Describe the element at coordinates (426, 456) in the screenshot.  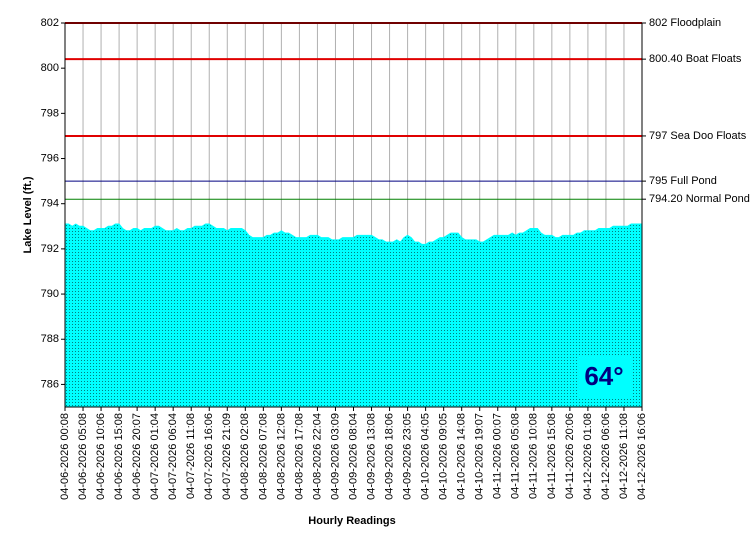
I see `x-tick-label: 04-10-2026 04:05` at that location.